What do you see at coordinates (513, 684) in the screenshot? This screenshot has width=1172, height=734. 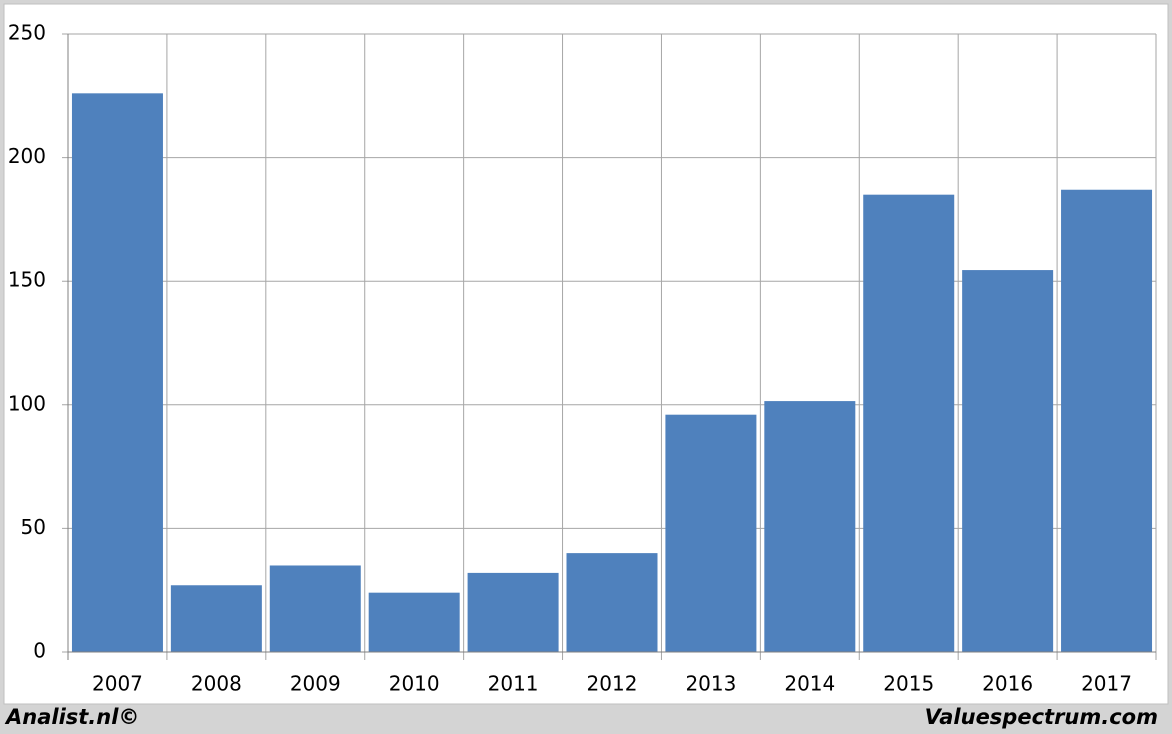 I see `x-tick-label: 2011` at bounding box center [513, 684].